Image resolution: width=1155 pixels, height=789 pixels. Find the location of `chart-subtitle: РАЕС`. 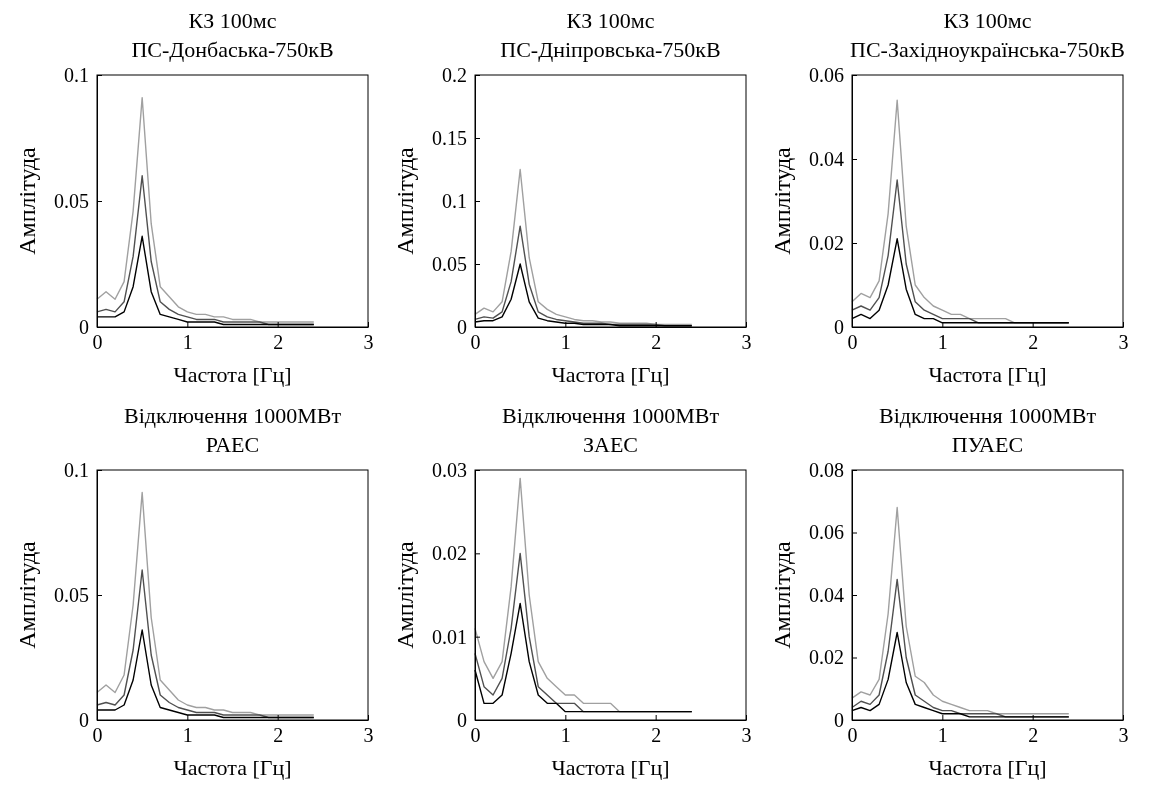

chart-subtitle: РАЕС is located at coordinates (232, 444).